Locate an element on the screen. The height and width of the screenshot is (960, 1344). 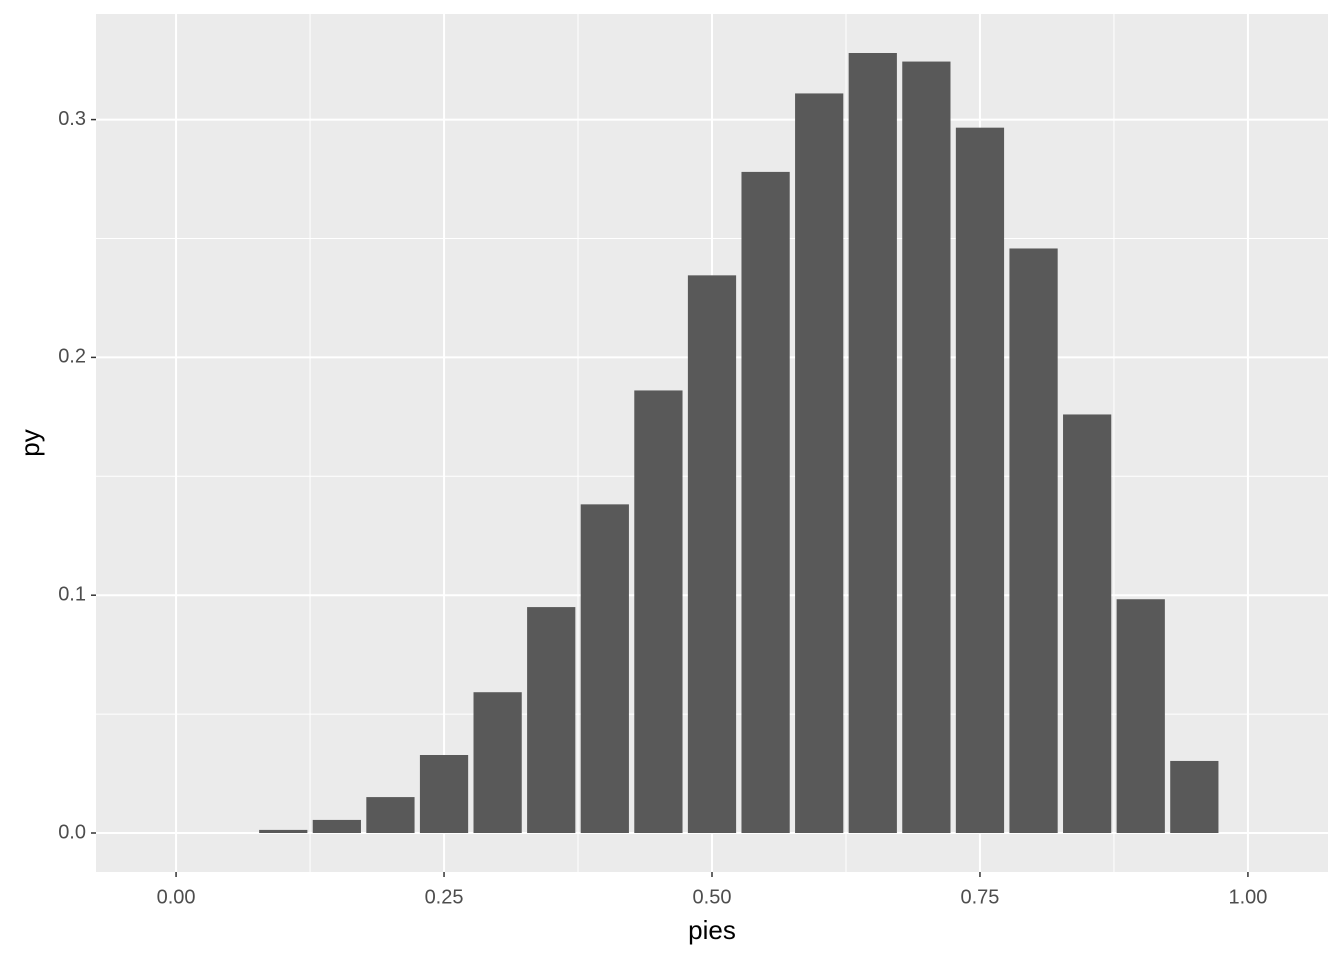
y-axis-label: py is located at coordinates (30, 442).